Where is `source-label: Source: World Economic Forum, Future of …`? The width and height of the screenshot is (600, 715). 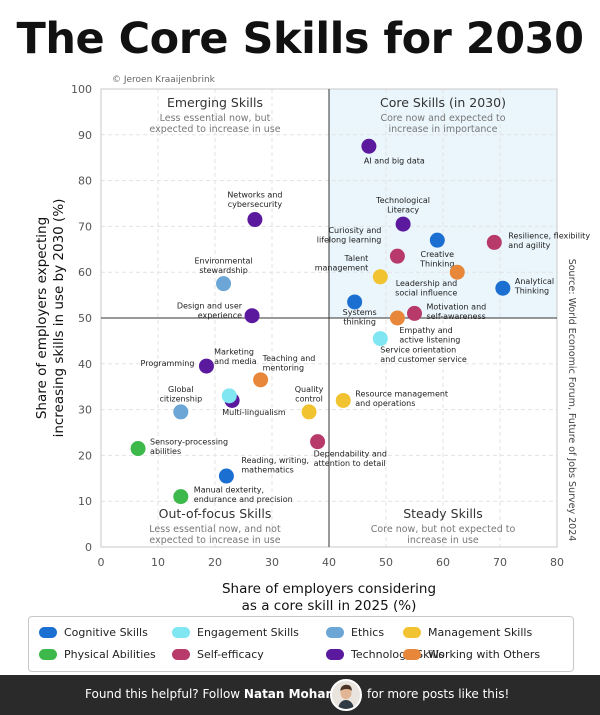 source-label: Source: World Economic Forum, Future of … is located at coordinates (571, 400).